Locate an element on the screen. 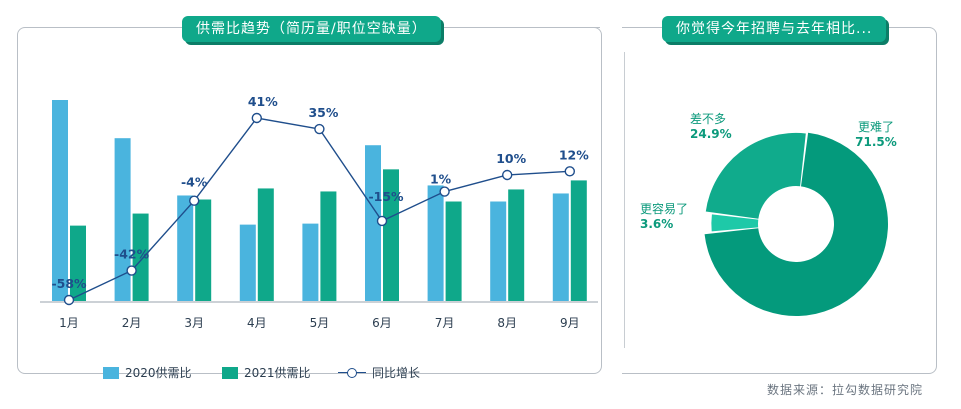 This screenshot has height=409, width=961. slice-value-label: 24.9% is located at coordinates (711, 134).